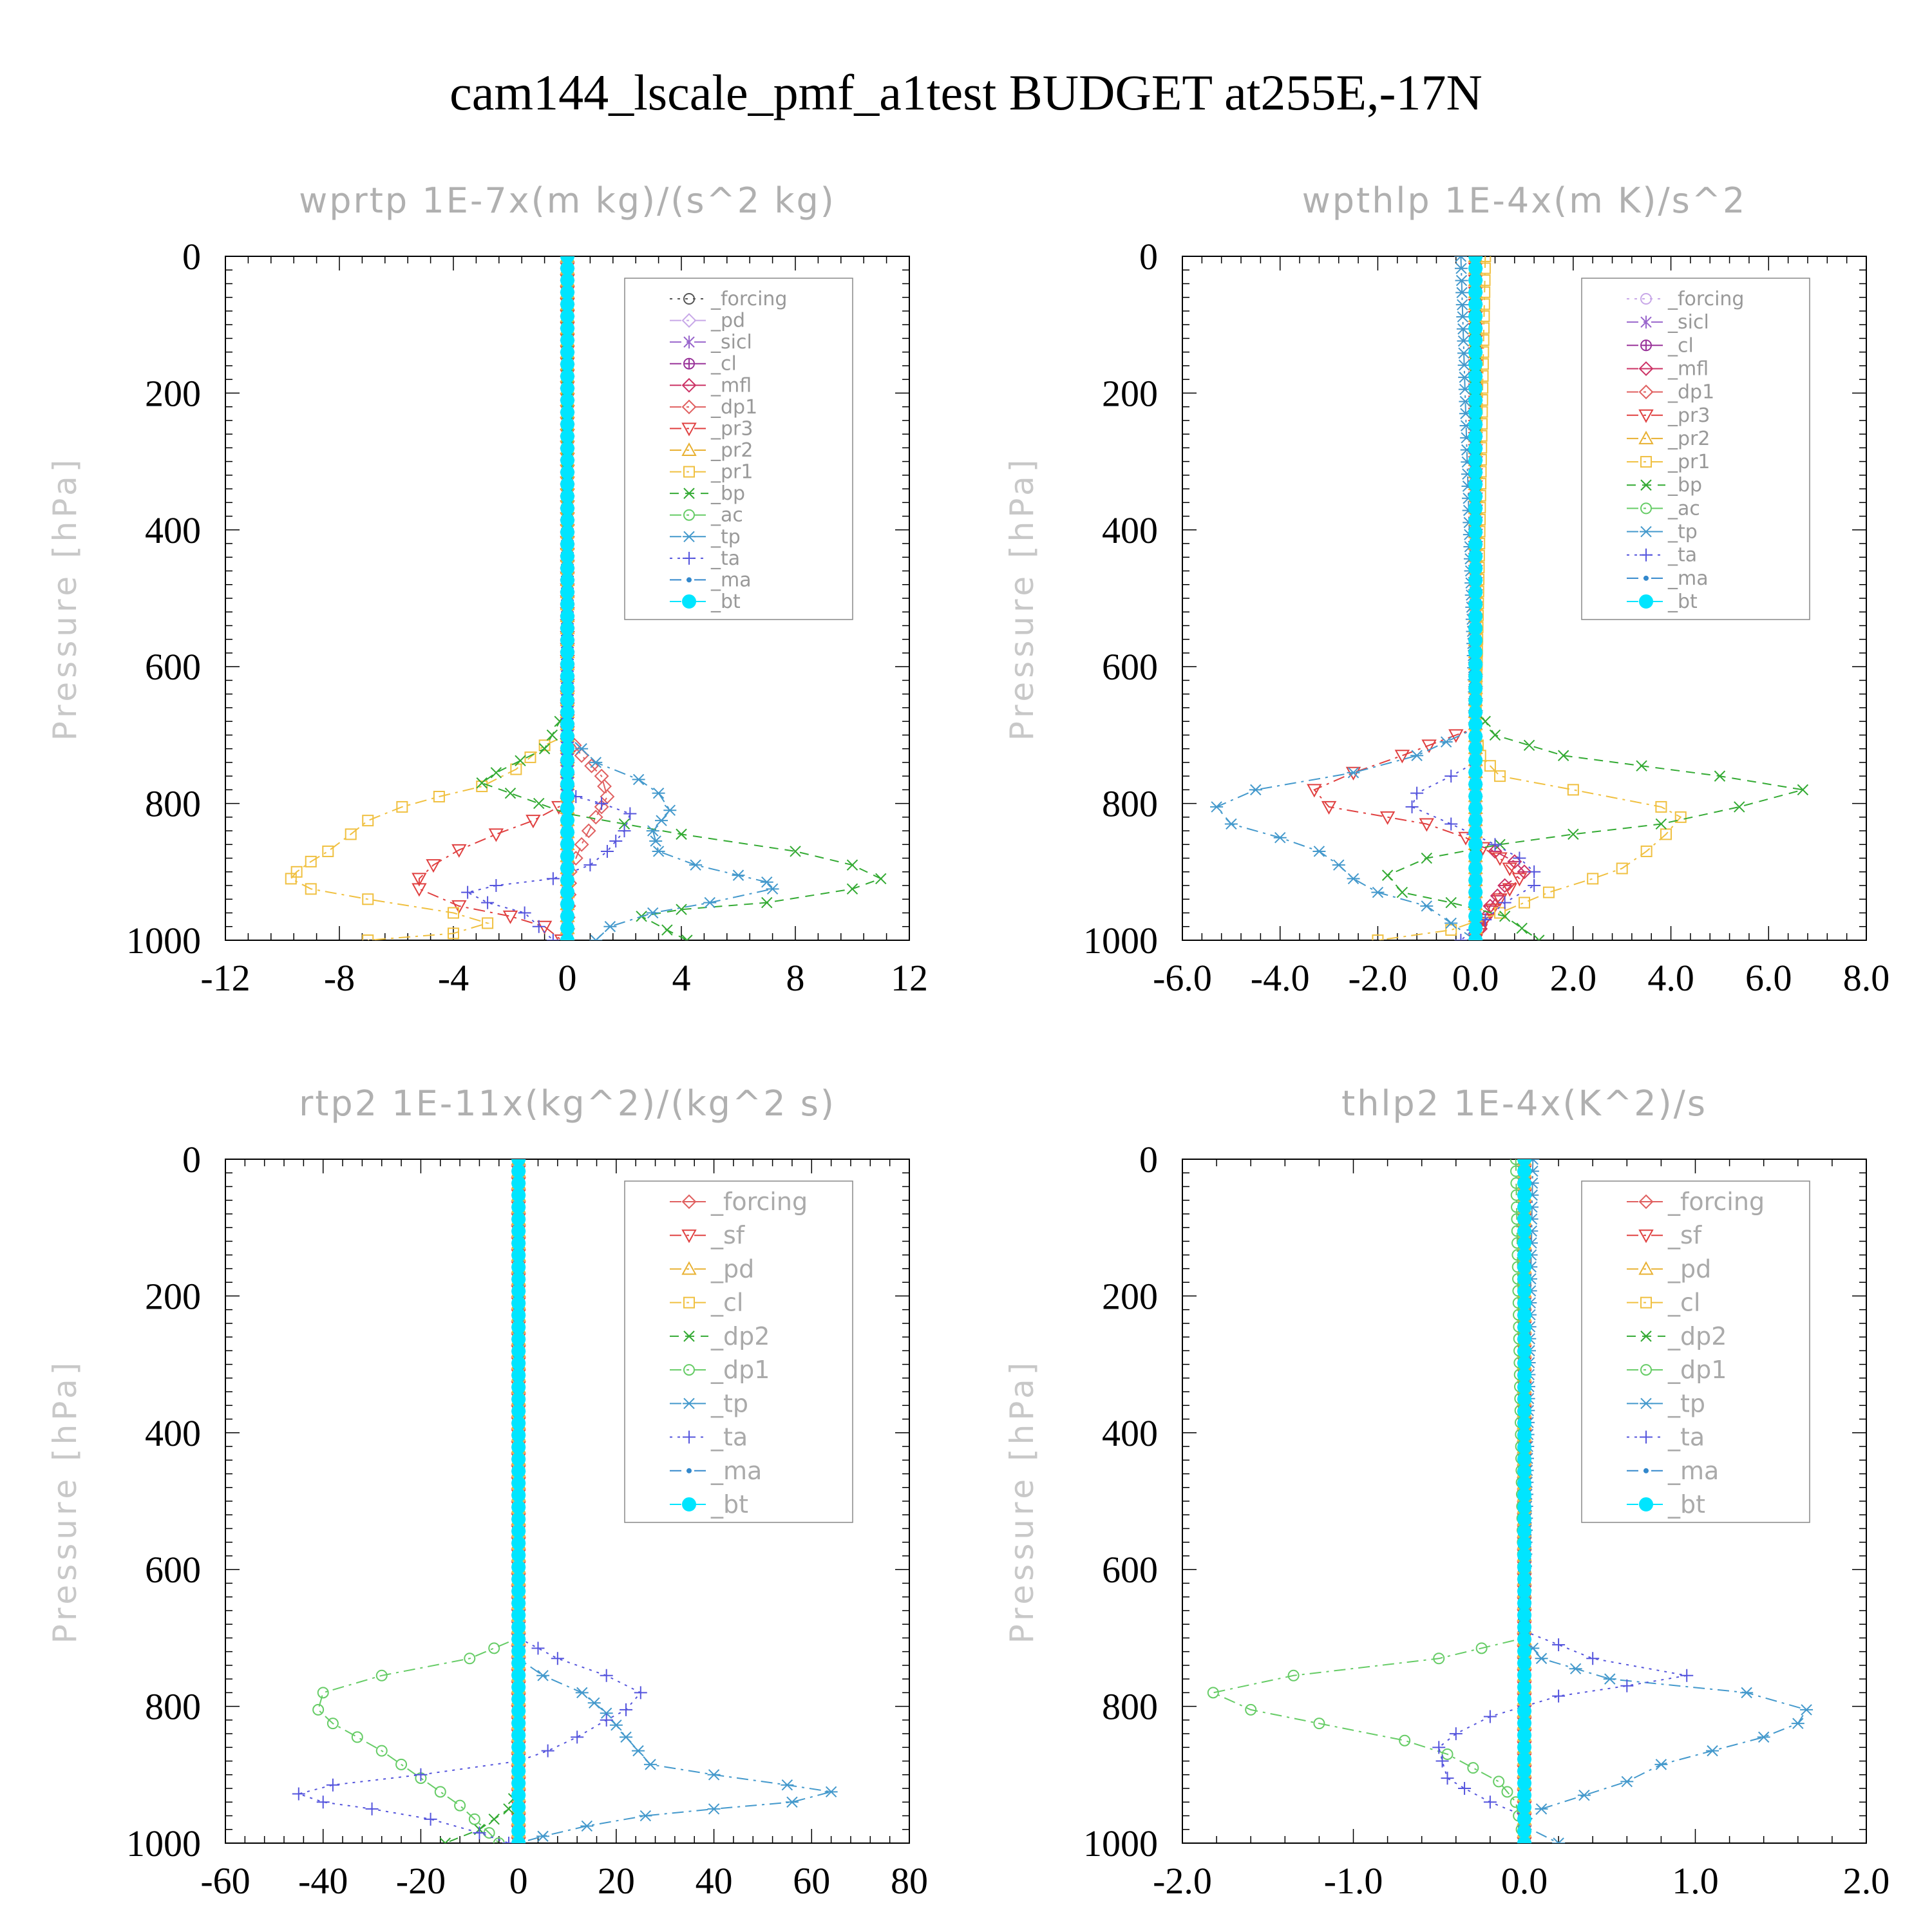  What do you see at coordinates (1688, 578) in the screenshot?
I see `legend-label: _ma` at bounding box center [1688, 578].